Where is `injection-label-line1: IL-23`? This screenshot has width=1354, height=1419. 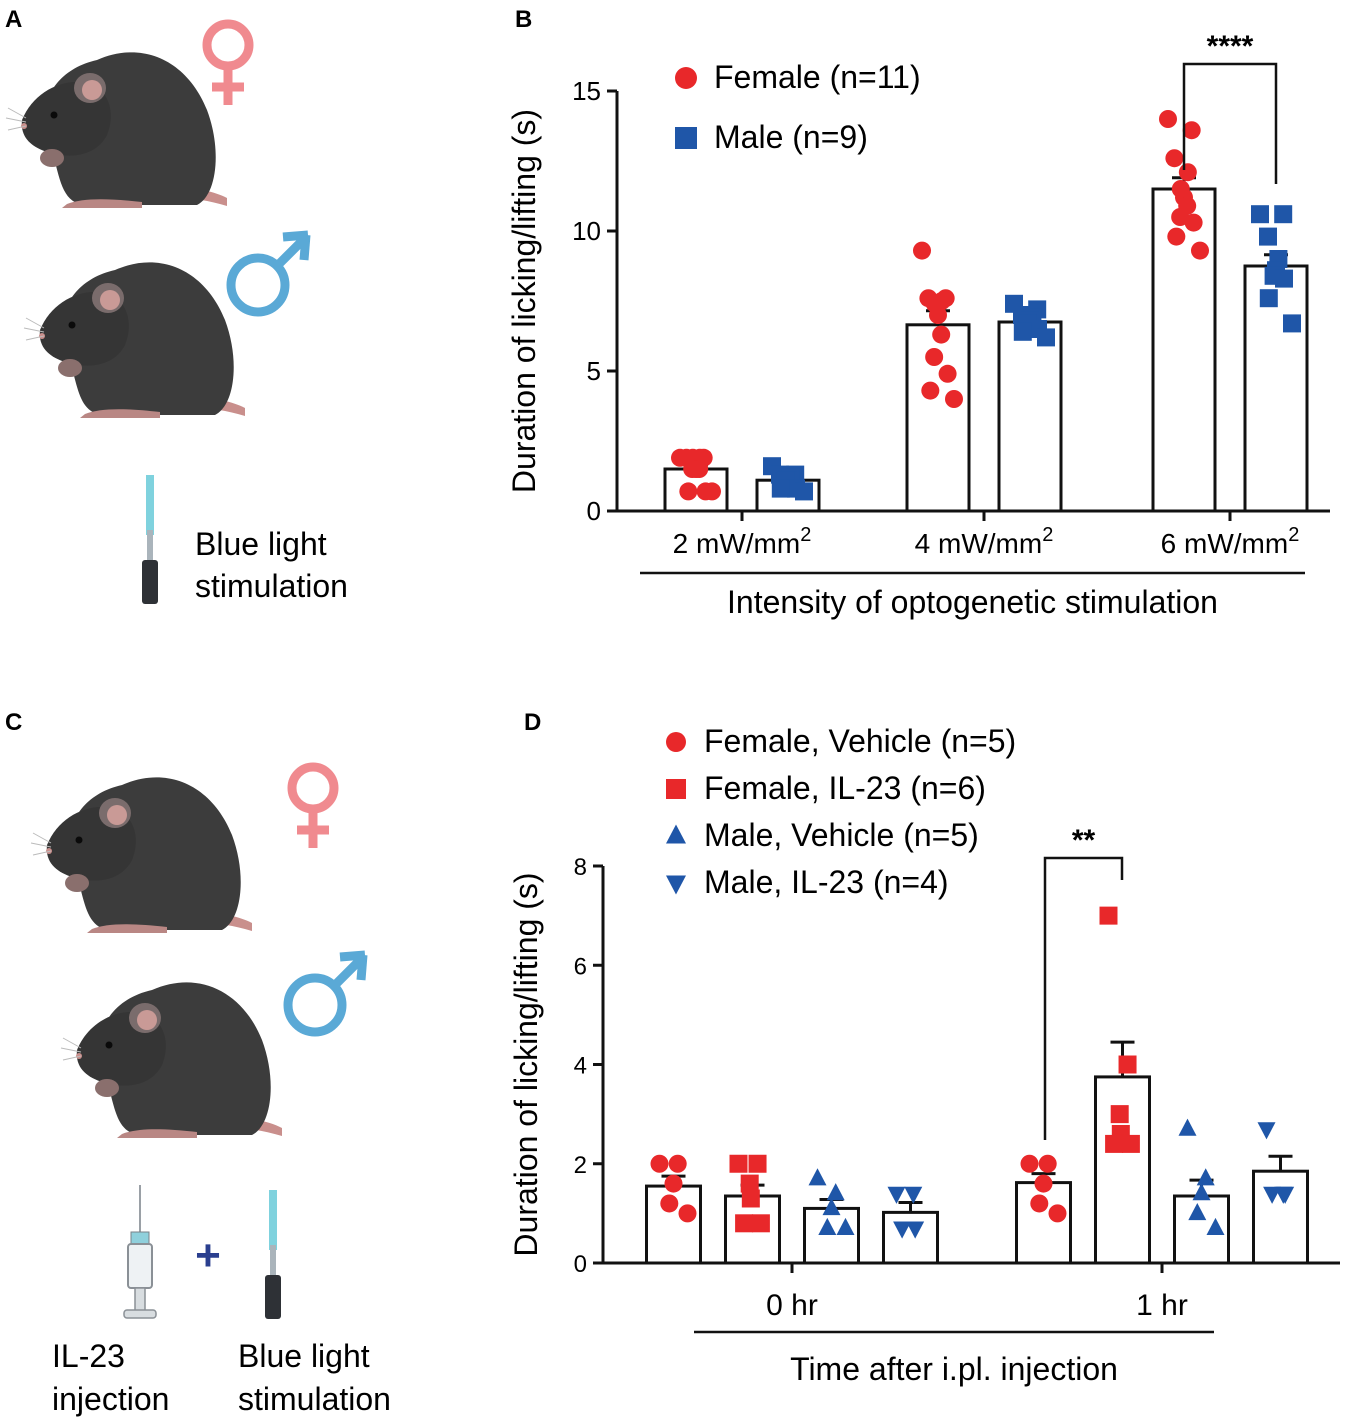 injection-label-line1: IL-23 is located at coordinates (88, 1356).